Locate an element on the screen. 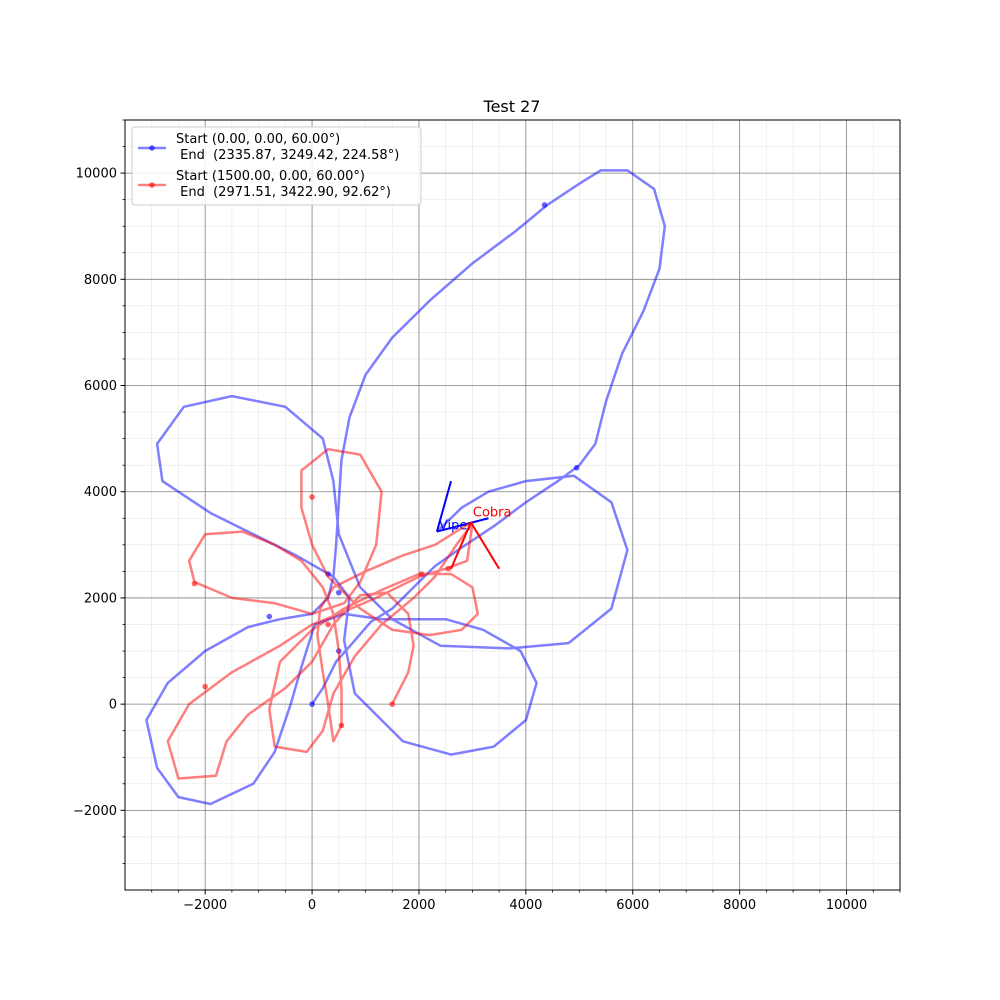 This screenshot has width=1000, height=1000. y-tick-label: 8000 is located at coordinates (100, 280).